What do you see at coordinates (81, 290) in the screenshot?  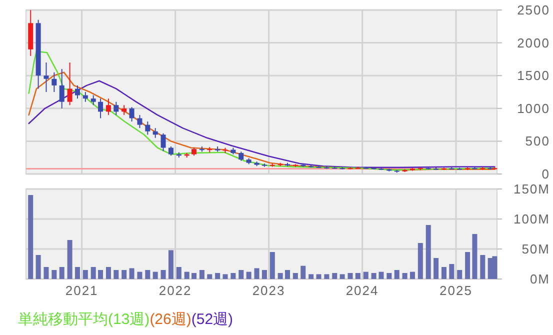 I see `x-tick-label: 2021` at bounding box center [81, 290].